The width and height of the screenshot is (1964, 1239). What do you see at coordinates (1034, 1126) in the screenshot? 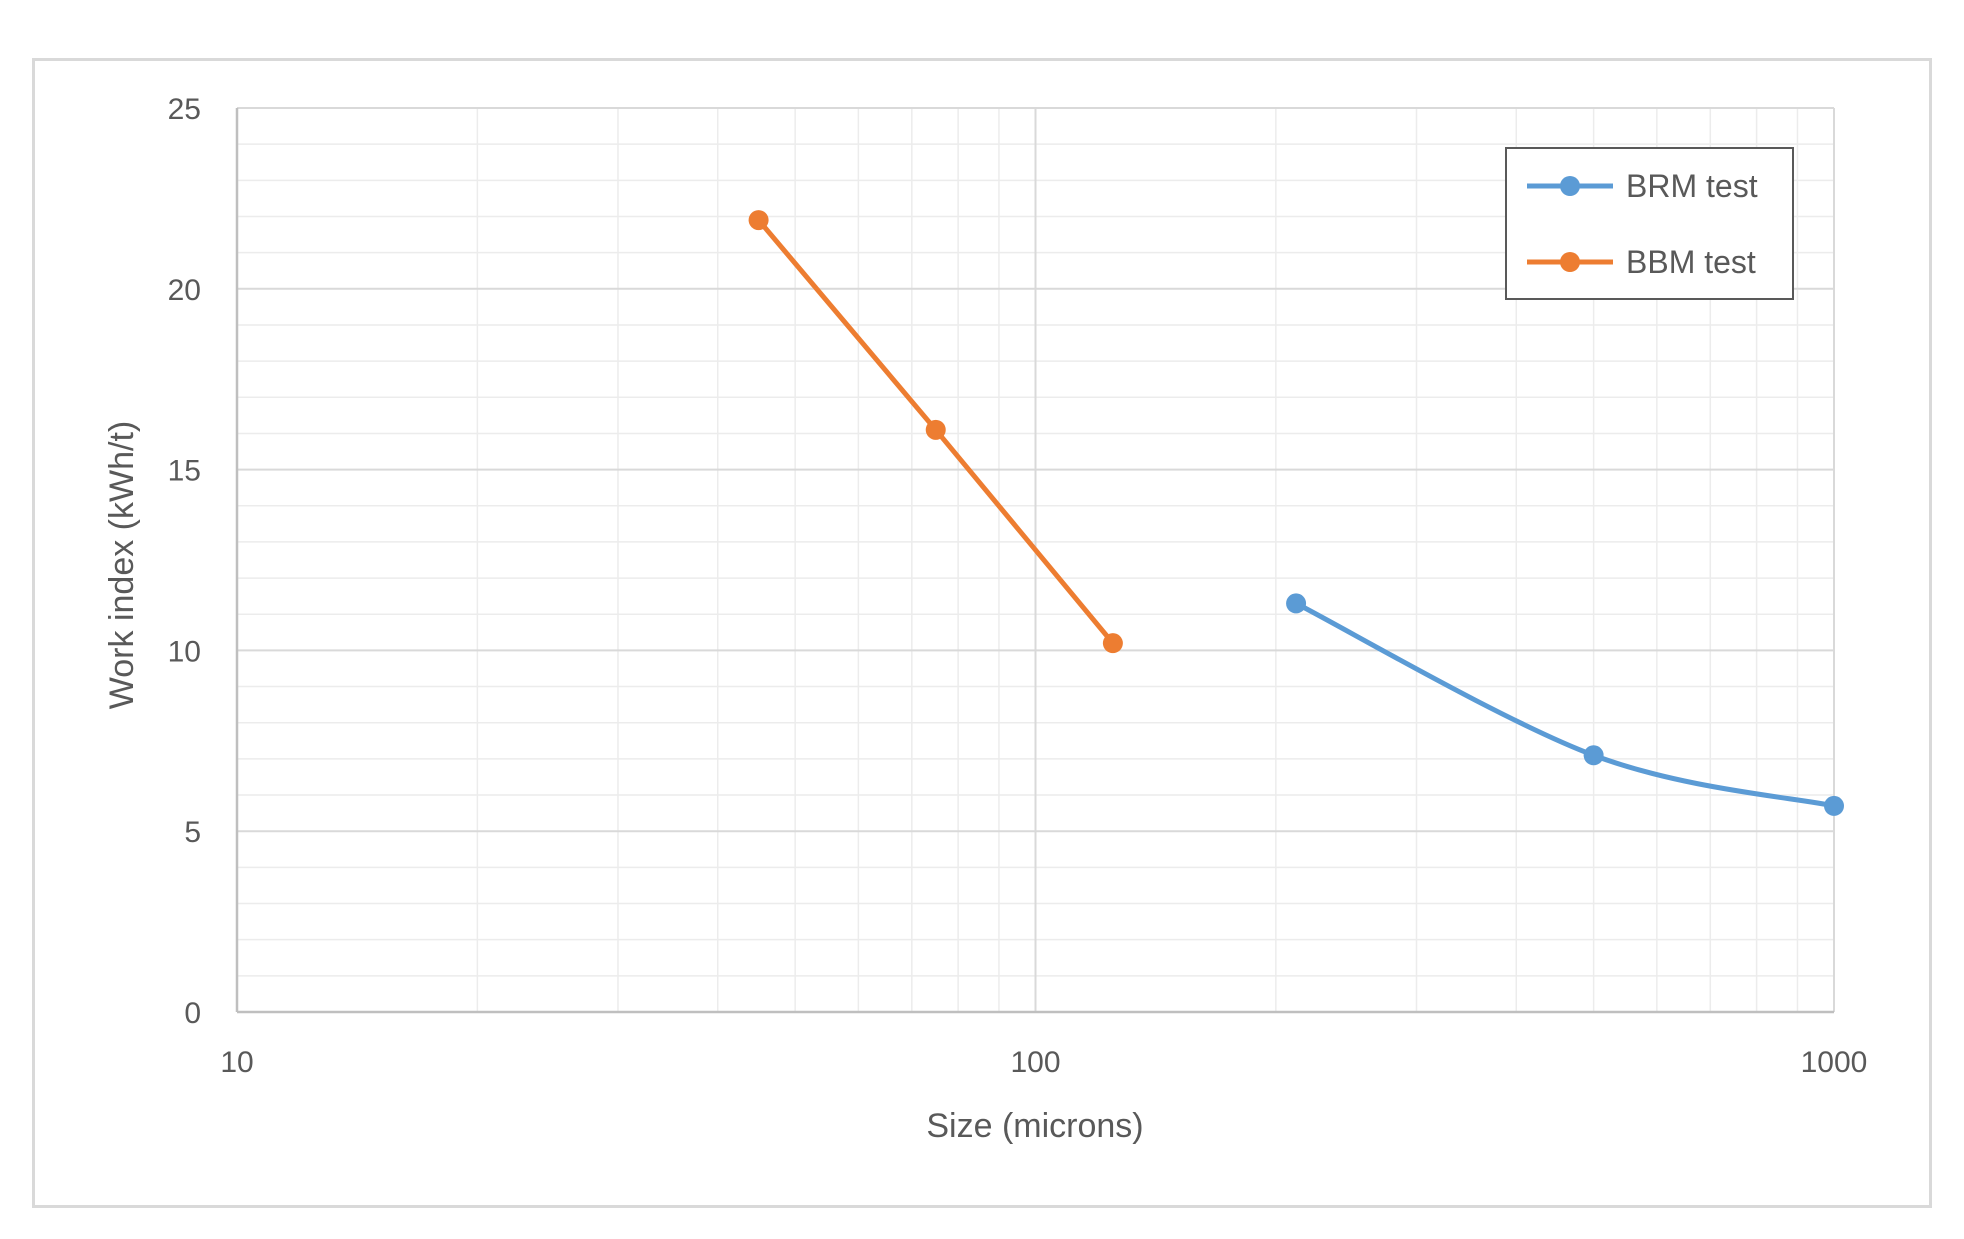
I see `x-axis-title: Size (microns)` at bounding box center [1034, 1126].